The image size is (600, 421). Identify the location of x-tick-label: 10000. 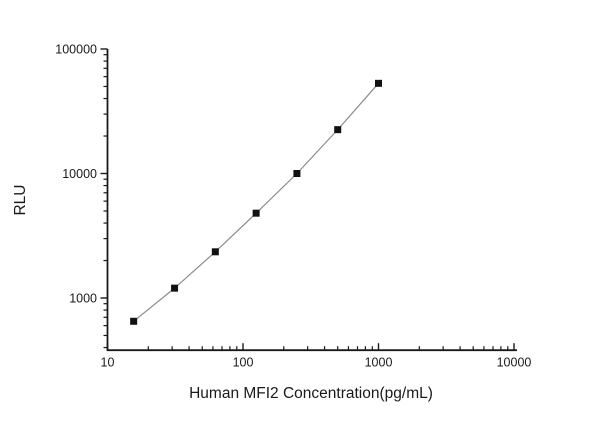
(514, 363).